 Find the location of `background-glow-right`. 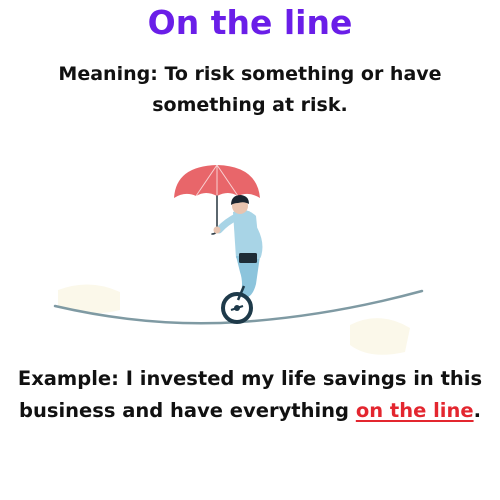

background-glow-right is located at coordinates (380, 336).